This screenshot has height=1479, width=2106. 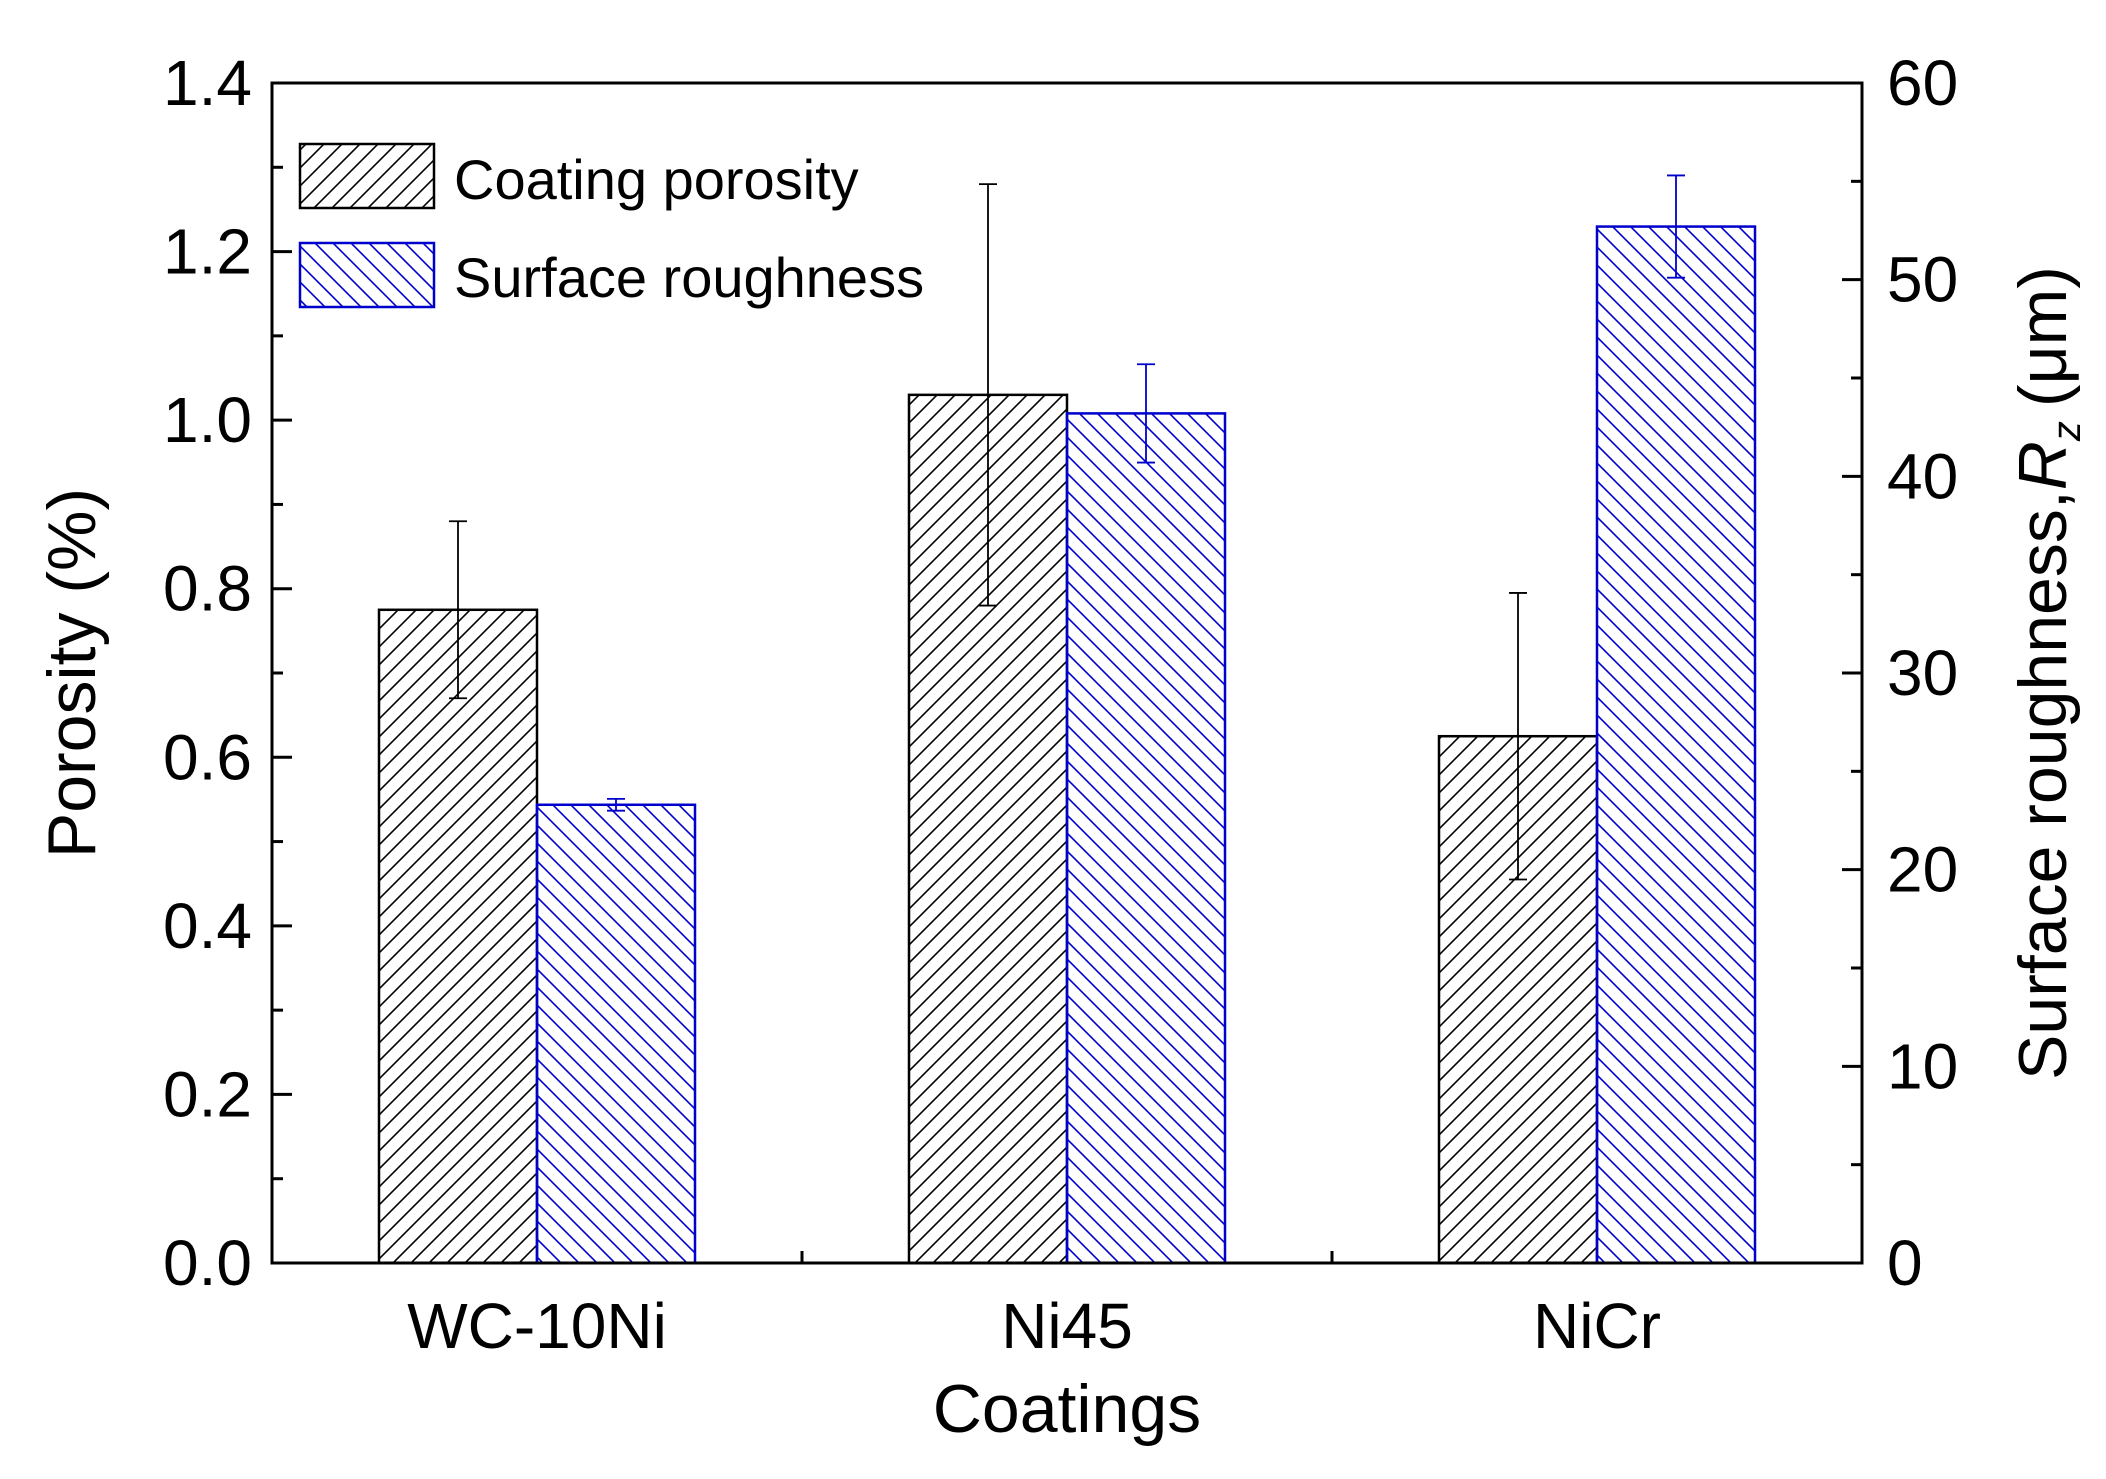 What do you see at coordinates (1922, 280) in the screenshot?
I see `right-tick-label: 50` at bounding box center [1922, 280].